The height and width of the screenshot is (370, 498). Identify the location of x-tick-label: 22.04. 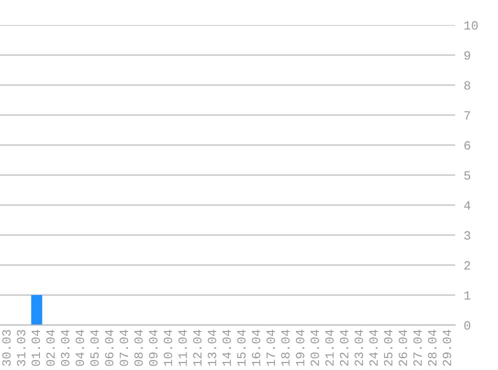
(344, 348).